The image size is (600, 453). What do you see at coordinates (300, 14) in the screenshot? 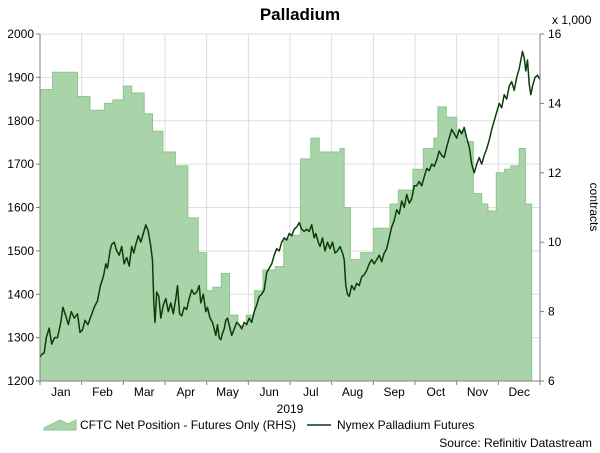
I see `chart-title: Palladium` at bounding box center [300, 14].